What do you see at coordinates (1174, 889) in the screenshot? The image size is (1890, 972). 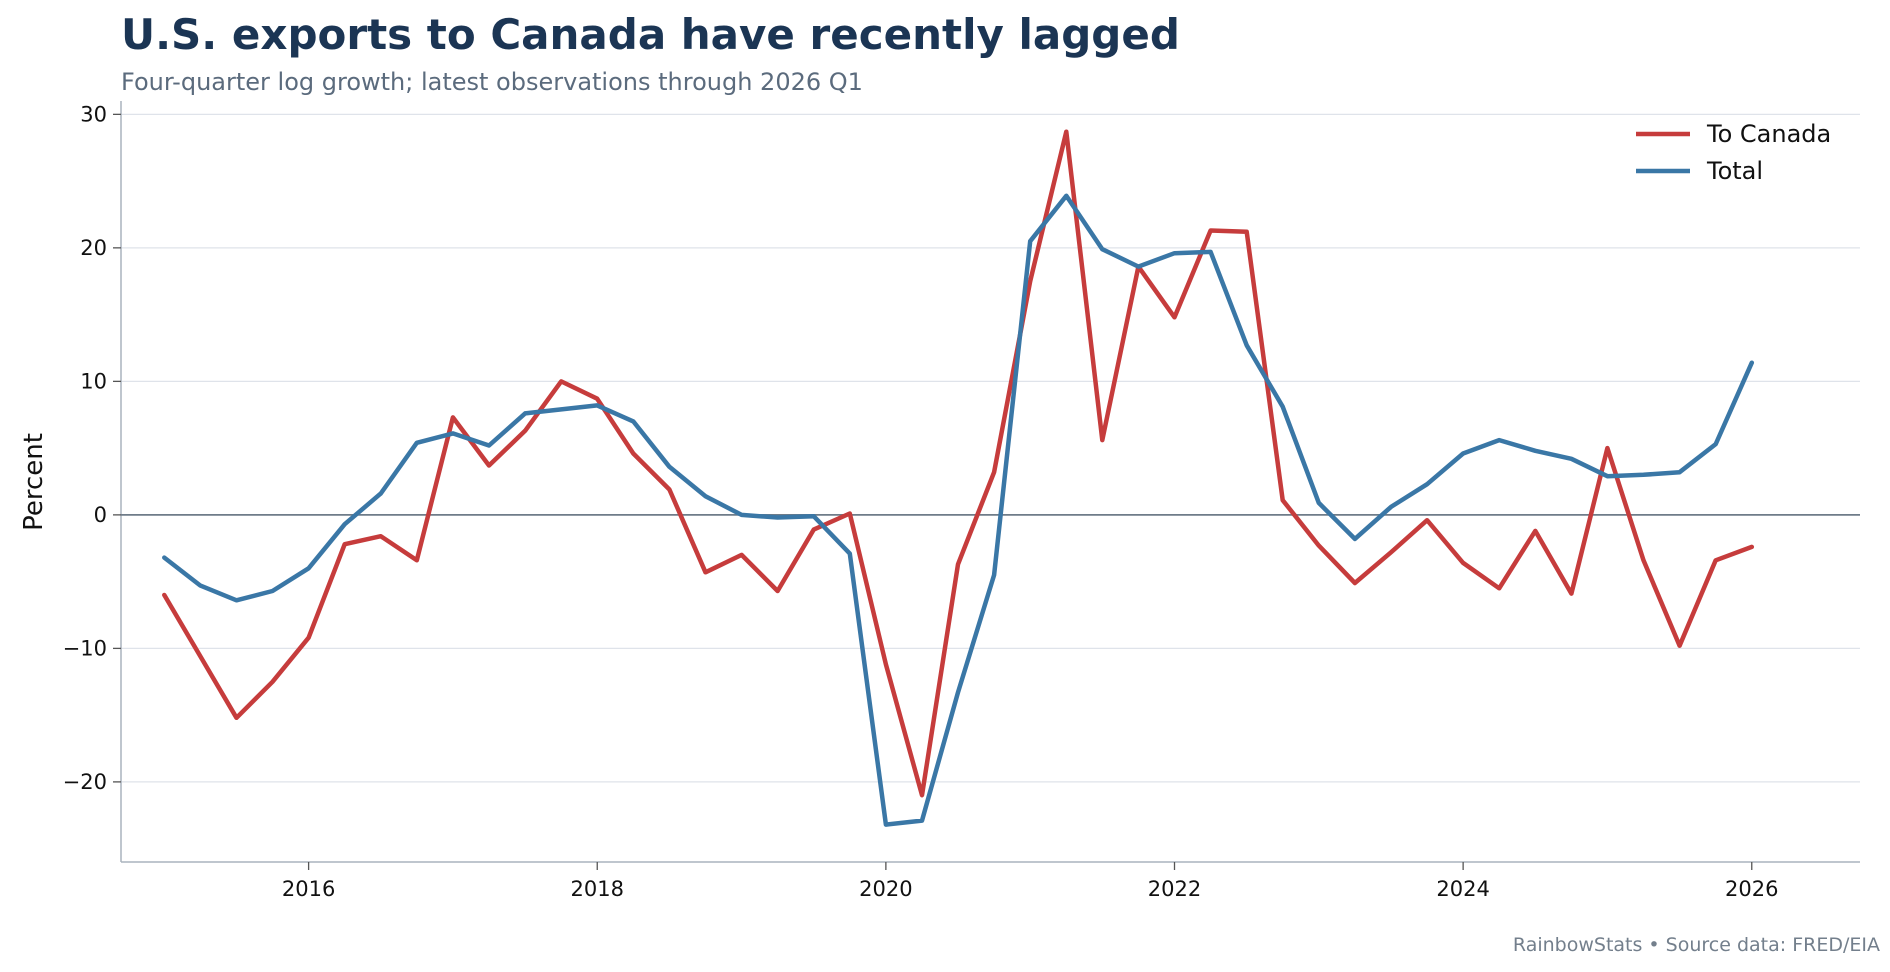 I see `x-tick-label: 2022` at bounding box center [1174, 889].